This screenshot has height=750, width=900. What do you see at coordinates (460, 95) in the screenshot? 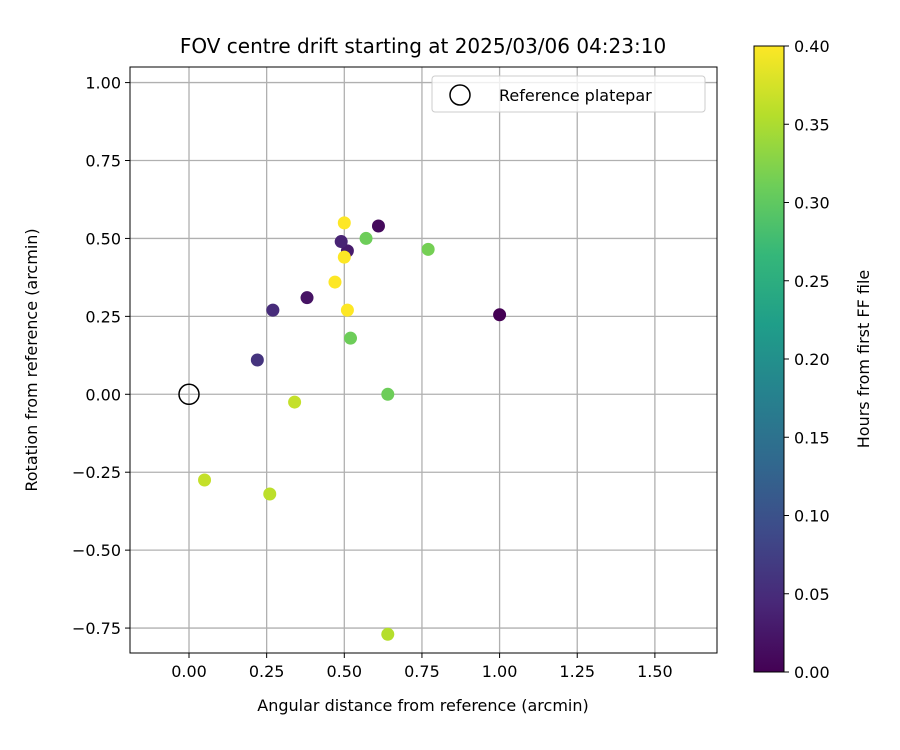
I see `legend-marker-open-circle-icon` at bounding box center [460, 95].